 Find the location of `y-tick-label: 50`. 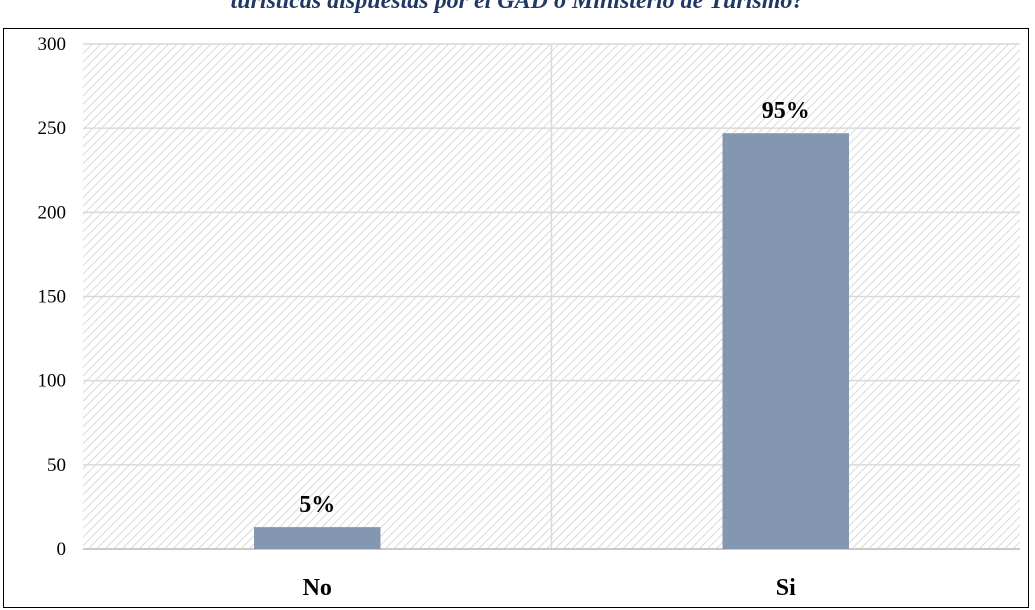

y-tick-label: 50 is located at coordinates (56, 465).